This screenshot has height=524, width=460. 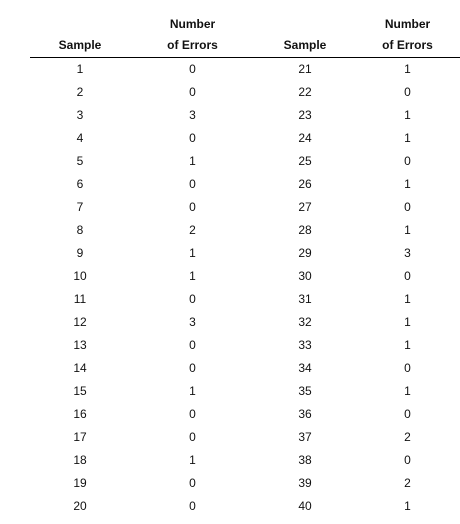 What do you see at coordinates (245, 391) in the screenshot?
I see `table-row: 15 1 35 1` at bounding box center [245, 391].